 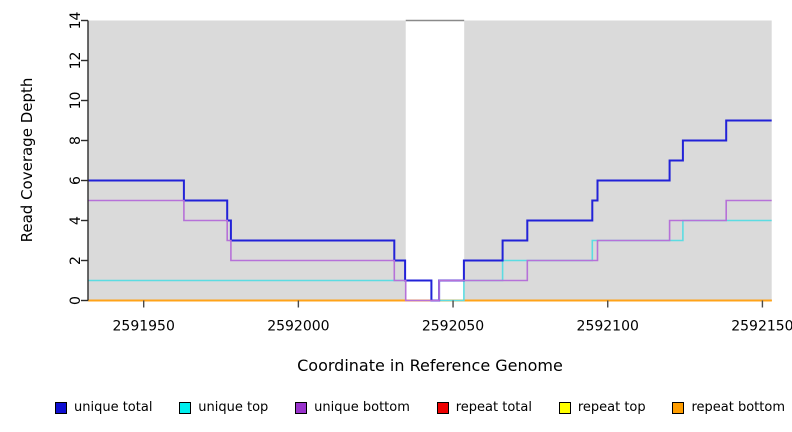 I want to click on legend-swatch-unique-top, so click(x=185, y=407).